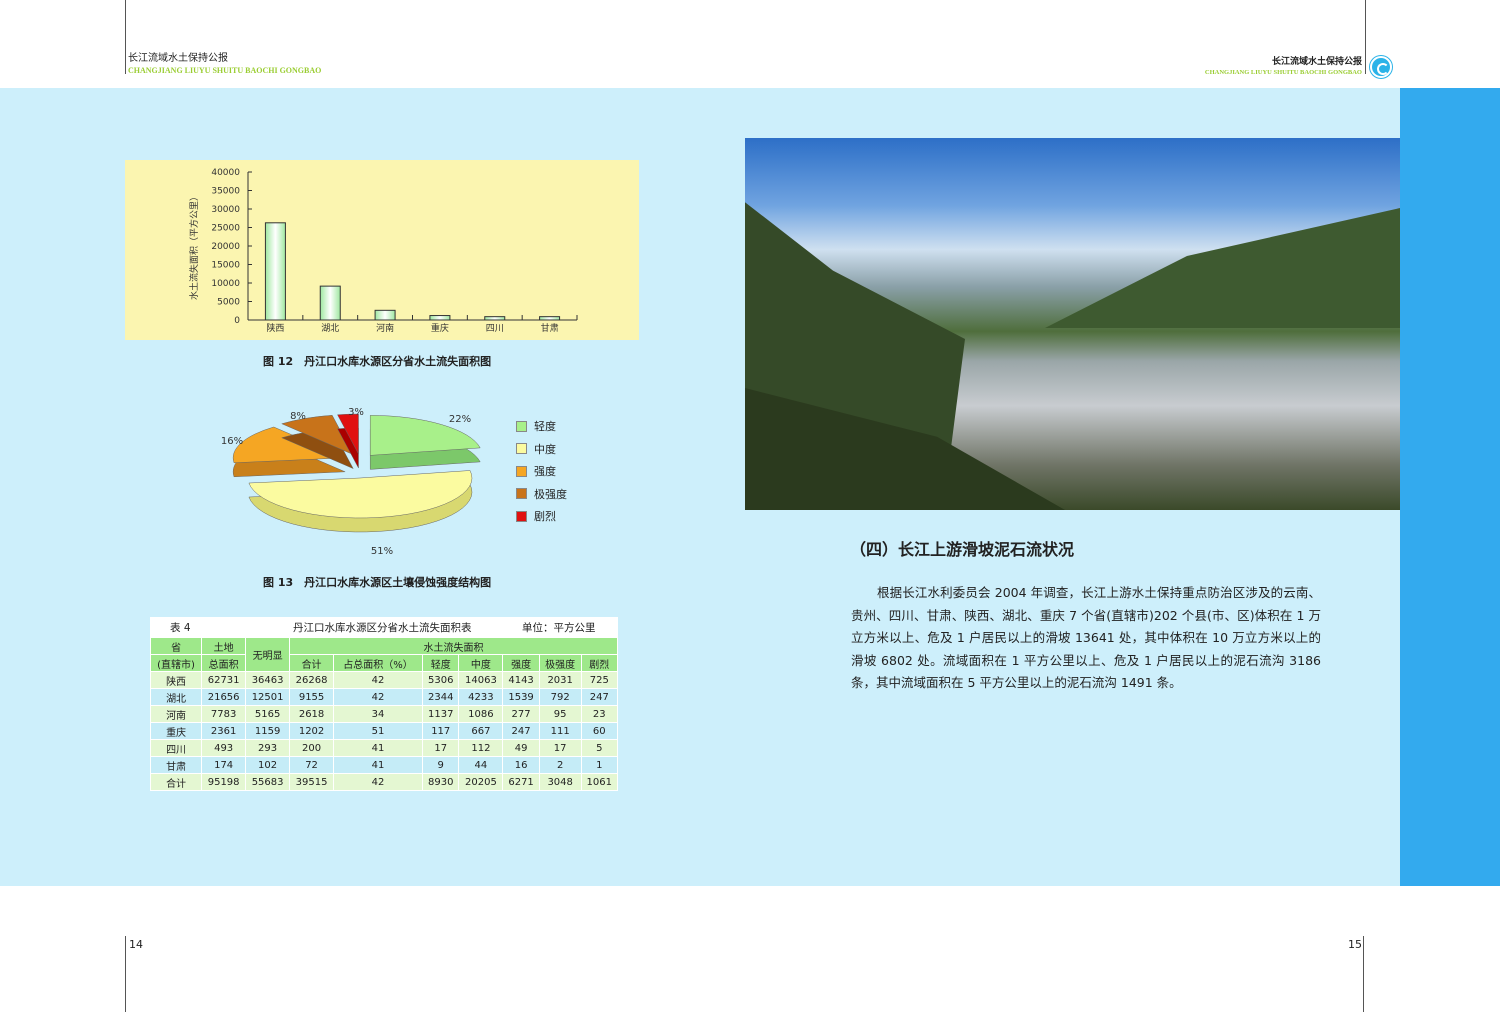 The height and width of the screenshot is (1012, 1500). What do you see at coordinates (521, 731) in the screenshot?
I see `table-cell: 247` at bounding box center [521, 731].